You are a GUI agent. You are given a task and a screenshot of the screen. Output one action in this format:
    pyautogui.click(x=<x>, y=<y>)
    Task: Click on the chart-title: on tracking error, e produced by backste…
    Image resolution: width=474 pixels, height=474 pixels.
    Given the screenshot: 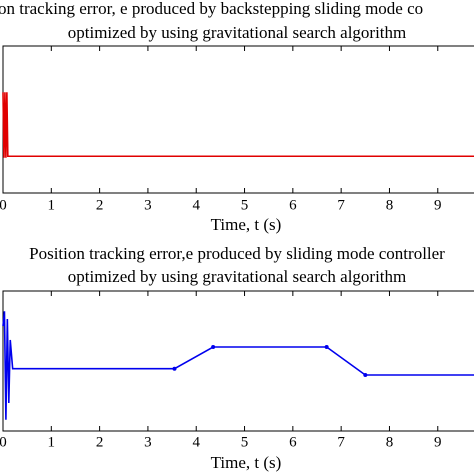 What is the action you would take?
    pyautogui.click(x=211, y=9)
    